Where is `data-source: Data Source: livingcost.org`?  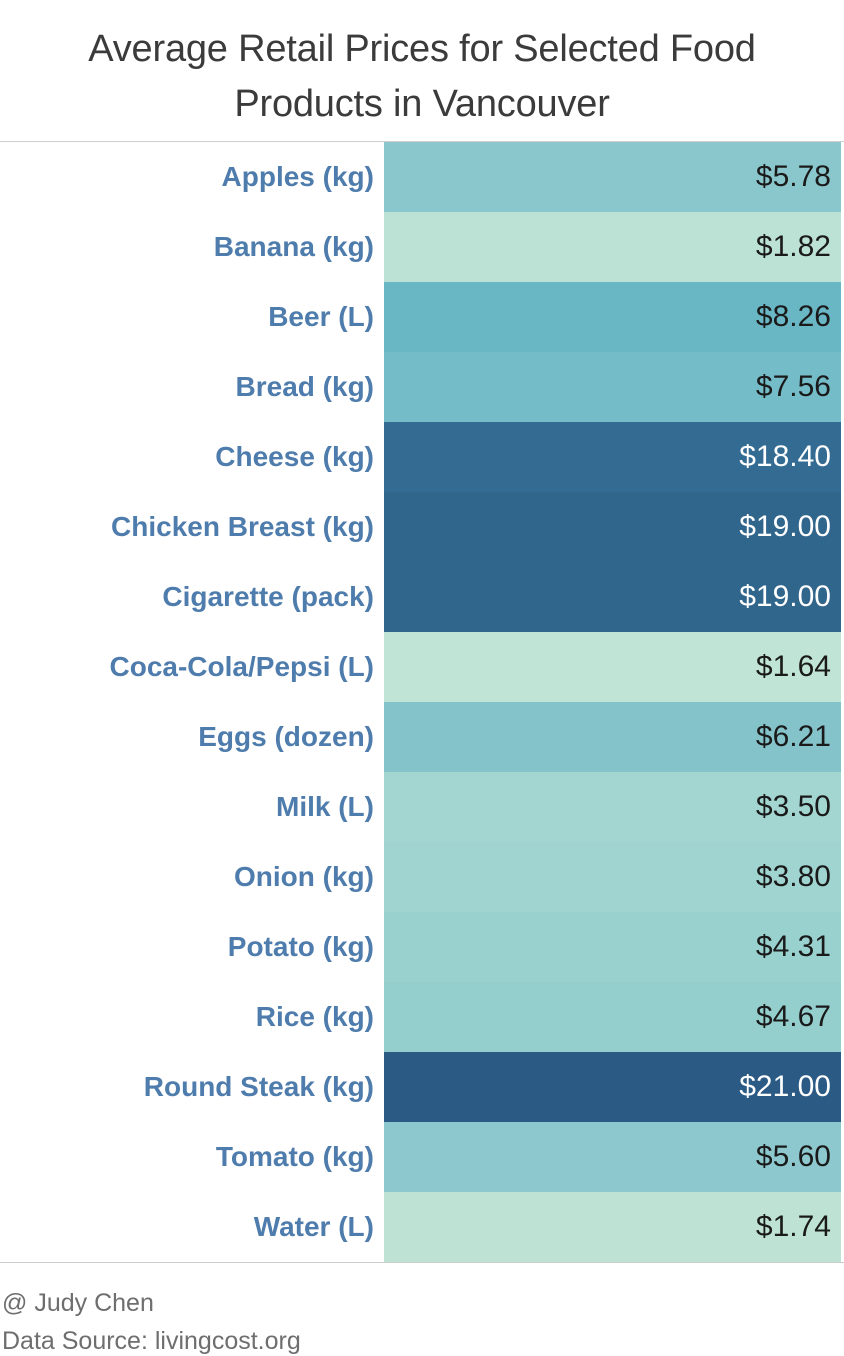
data-source: Data Source: livingcost.org is located at coordinates (151, 1341).